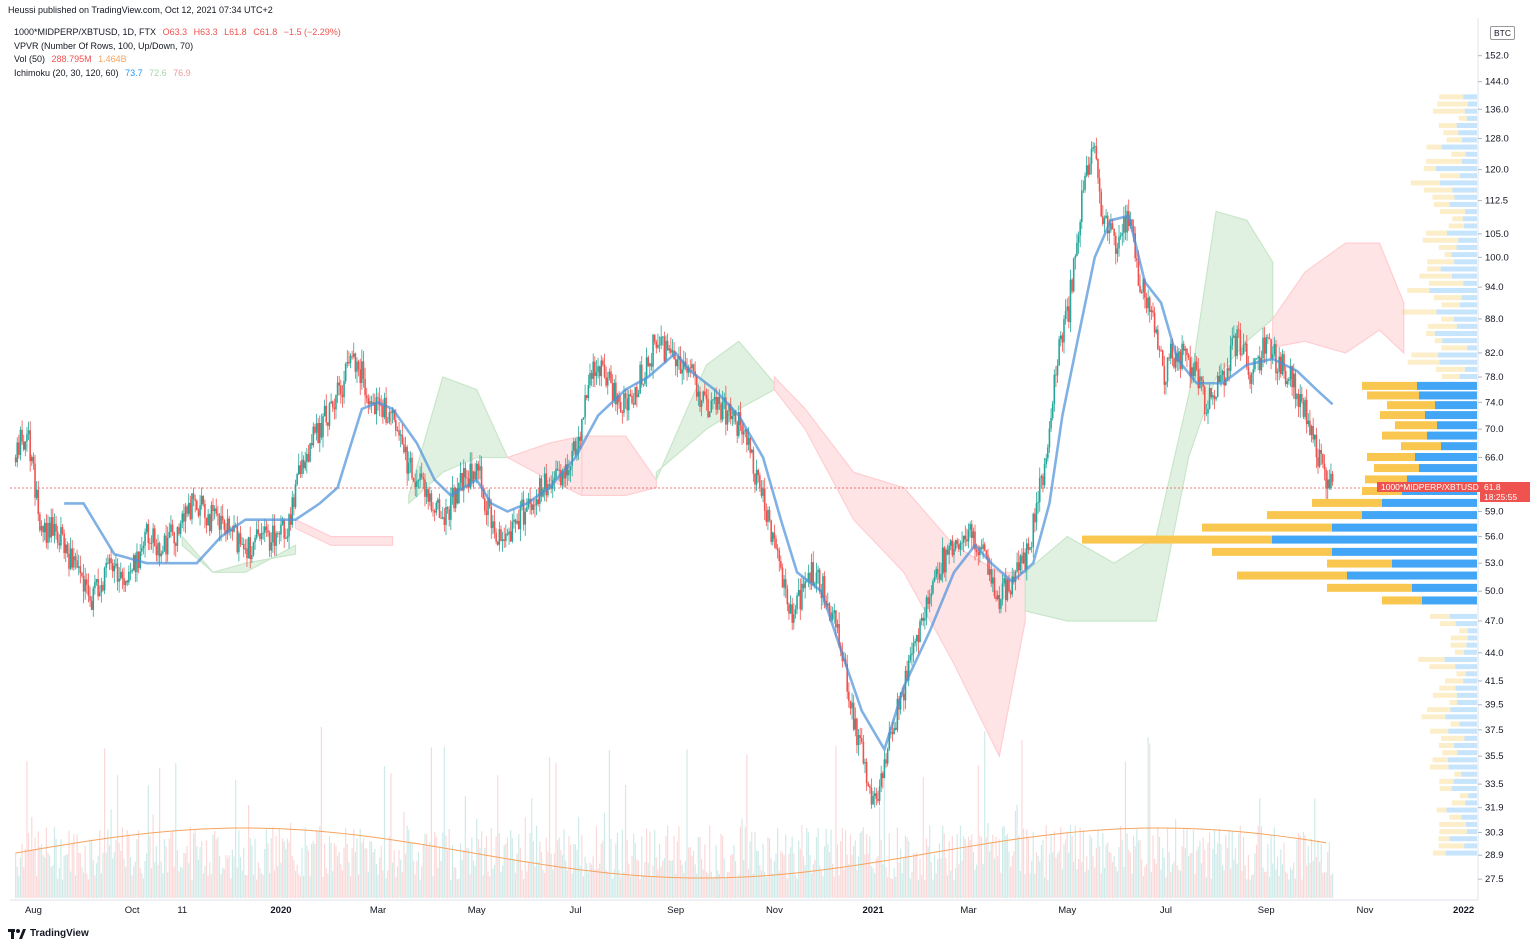 Image resolution: width=1536 pixels, height=947 pixels. What do you see at coordinates (1496, 201) in the screenshot?
I see `price-tick-label: 112.5` at bounding box center [1496, 201].